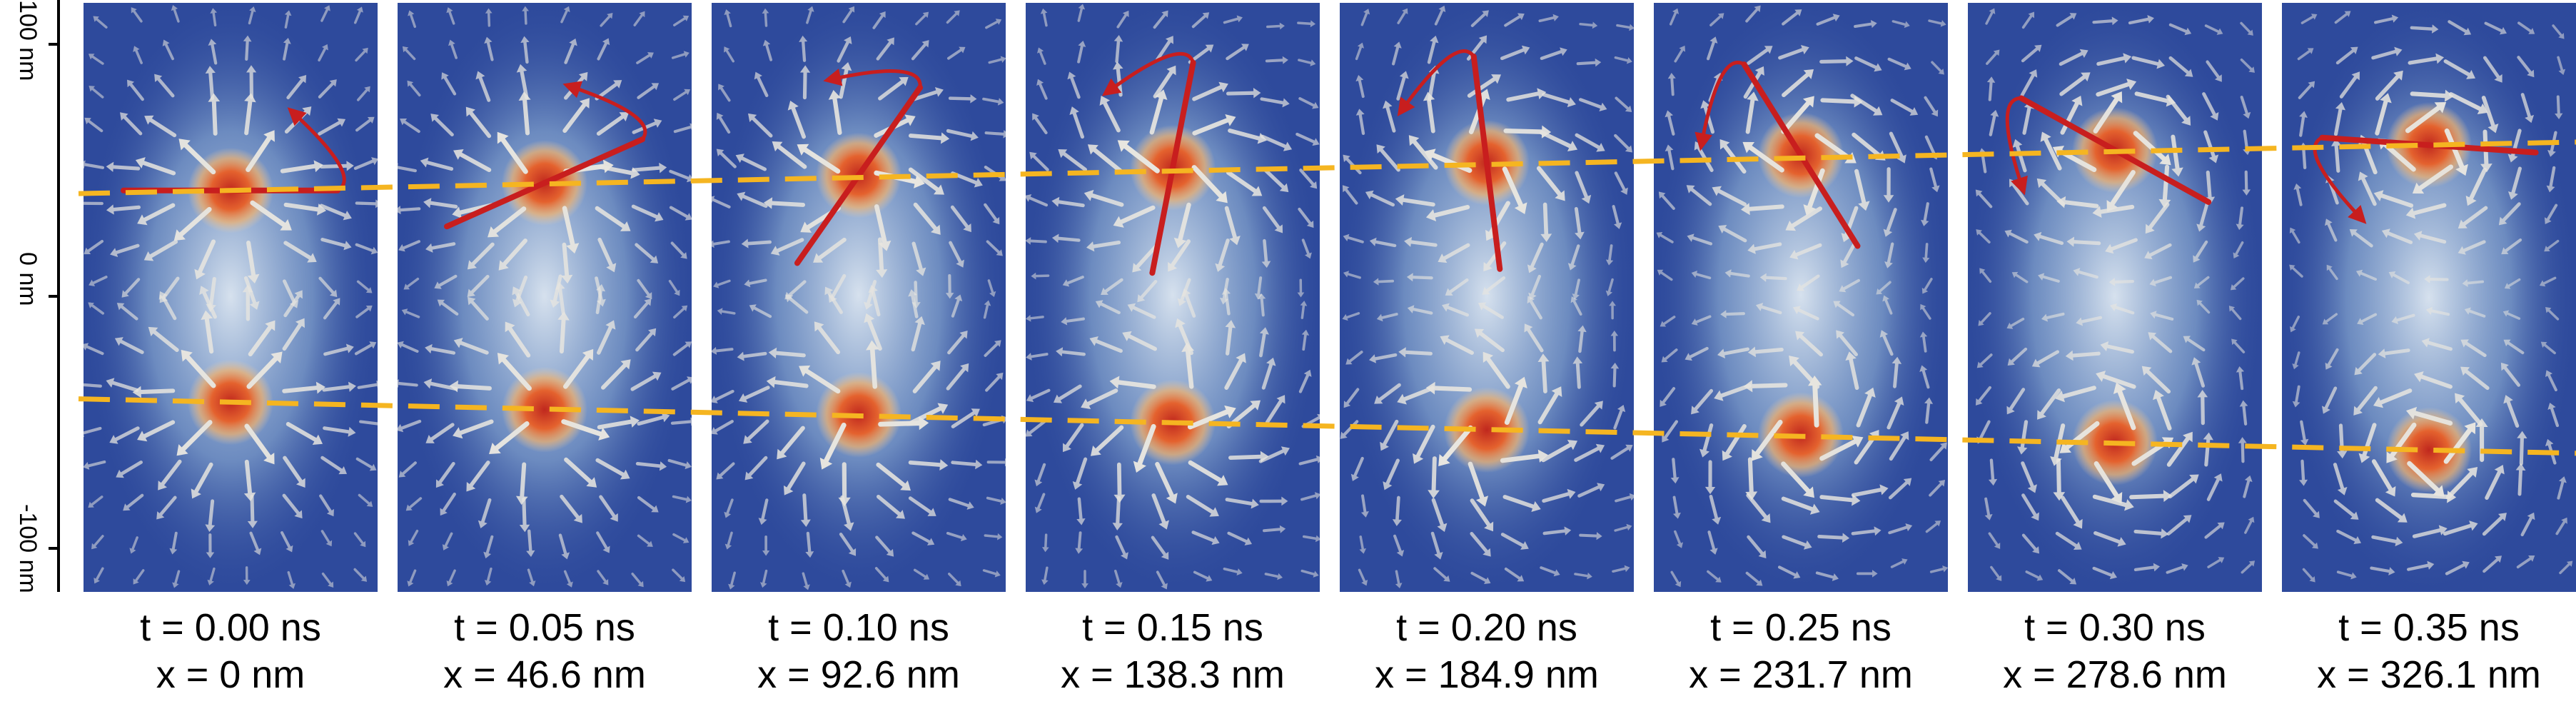 The image size is (2576, 704). I want to click on frame-time-label: t = 0.20 ns, so click(1487, 627).